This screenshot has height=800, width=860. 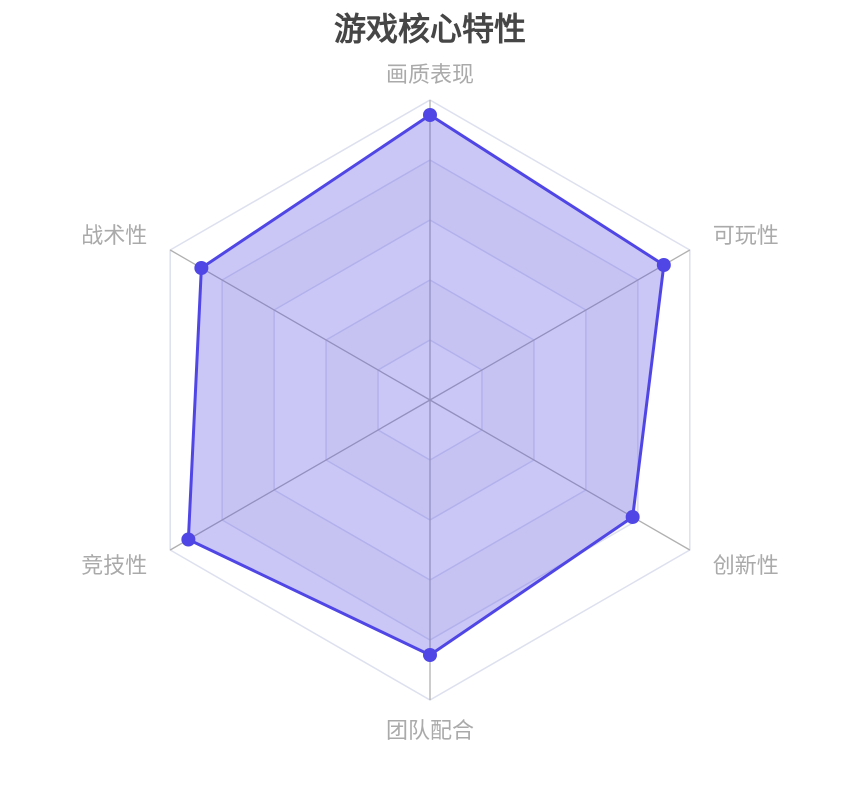 I want to click on indicator-label: 战术性, so click(x=114, y=236).